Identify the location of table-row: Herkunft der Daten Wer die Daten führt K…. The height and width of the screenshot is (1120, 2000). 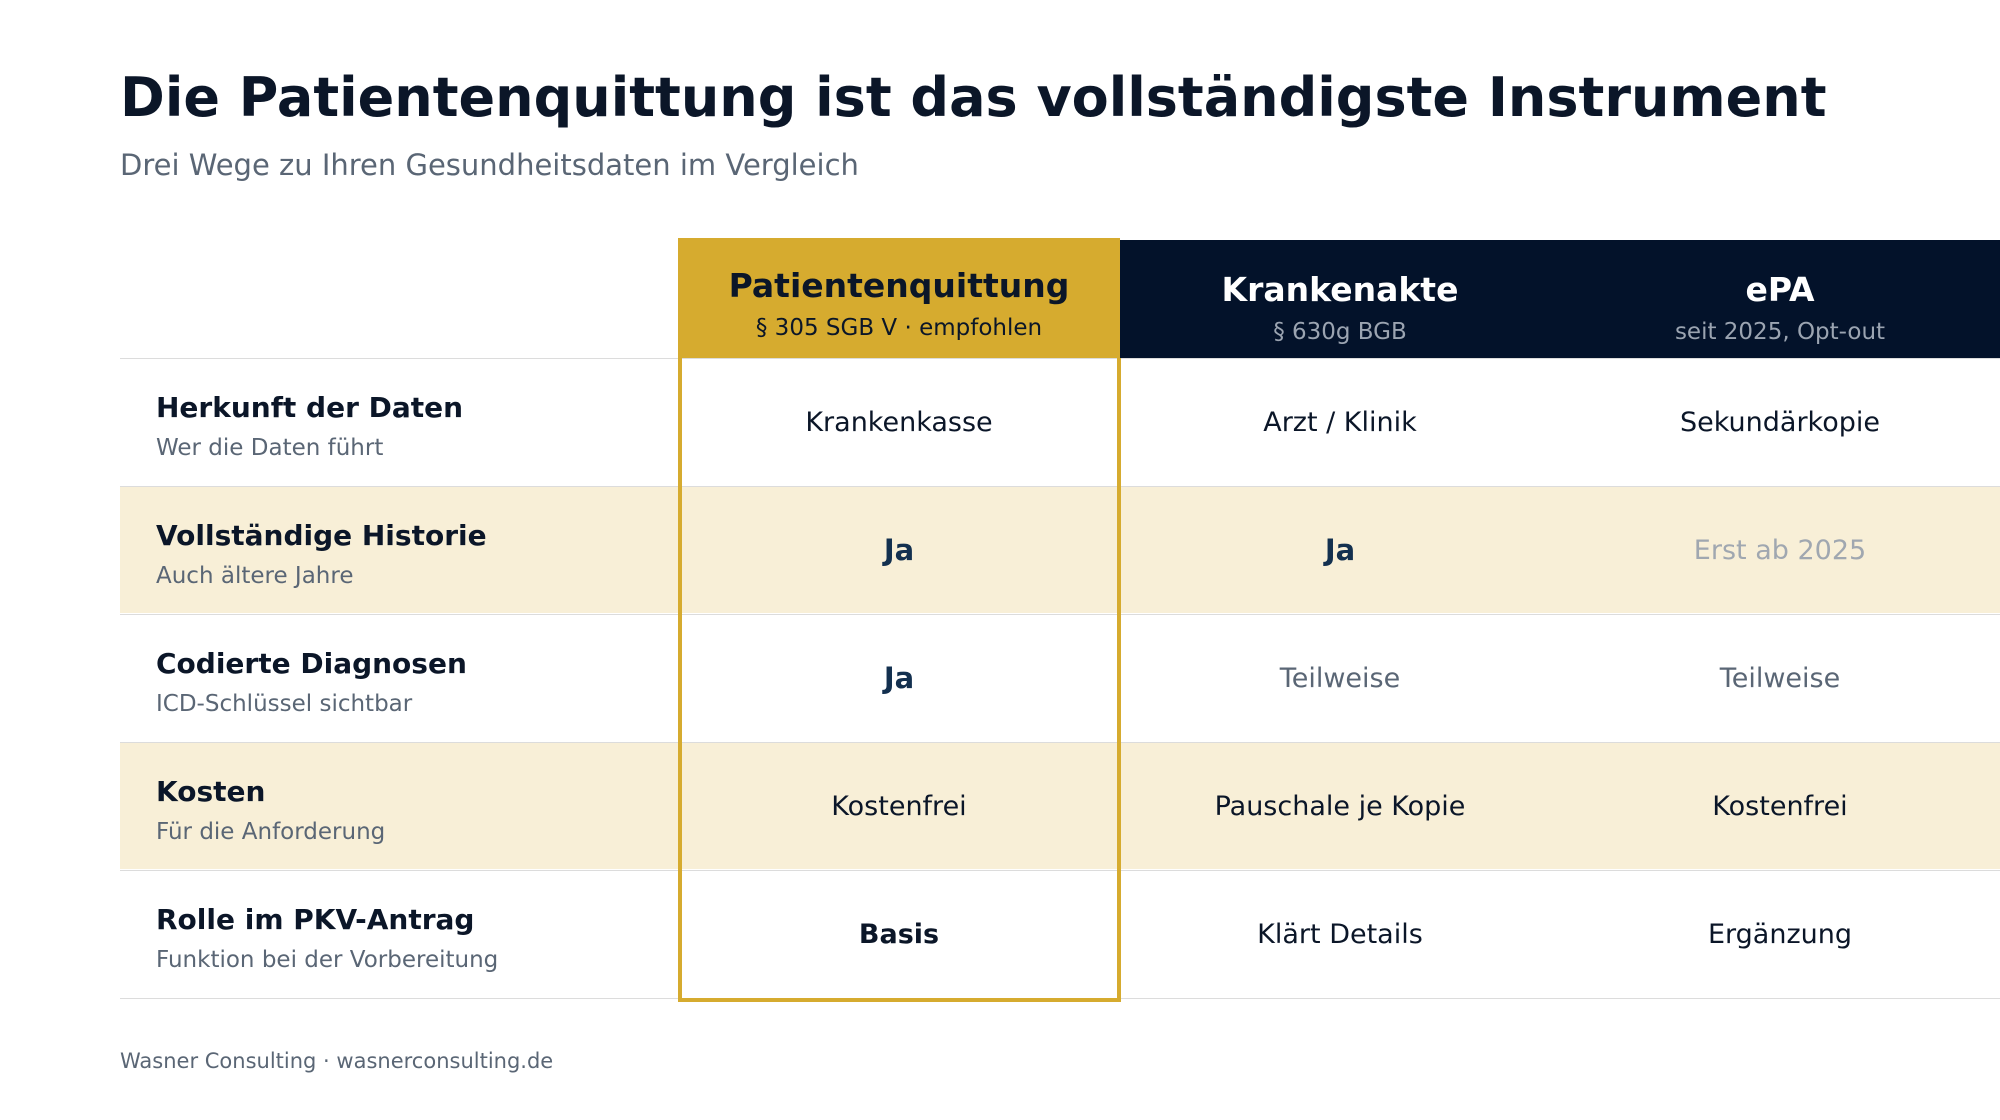
(1060, 421).